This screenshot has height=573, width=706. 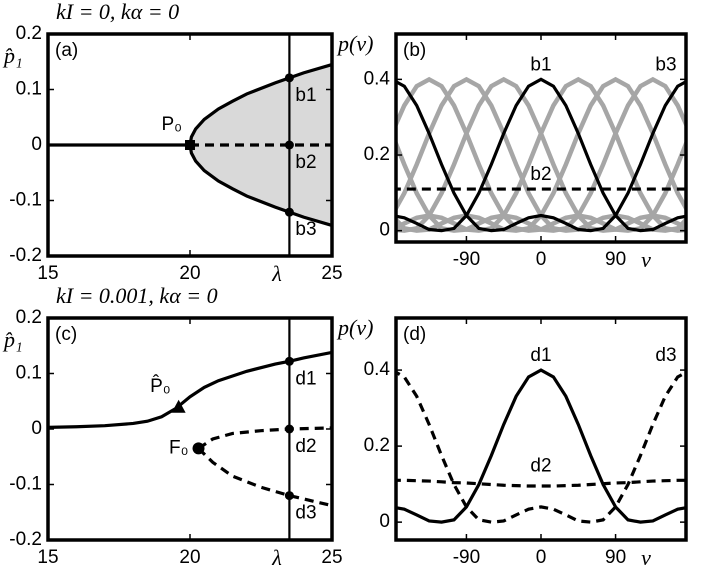 I want to click on curve-label: d3, so click(x=665, y=355).